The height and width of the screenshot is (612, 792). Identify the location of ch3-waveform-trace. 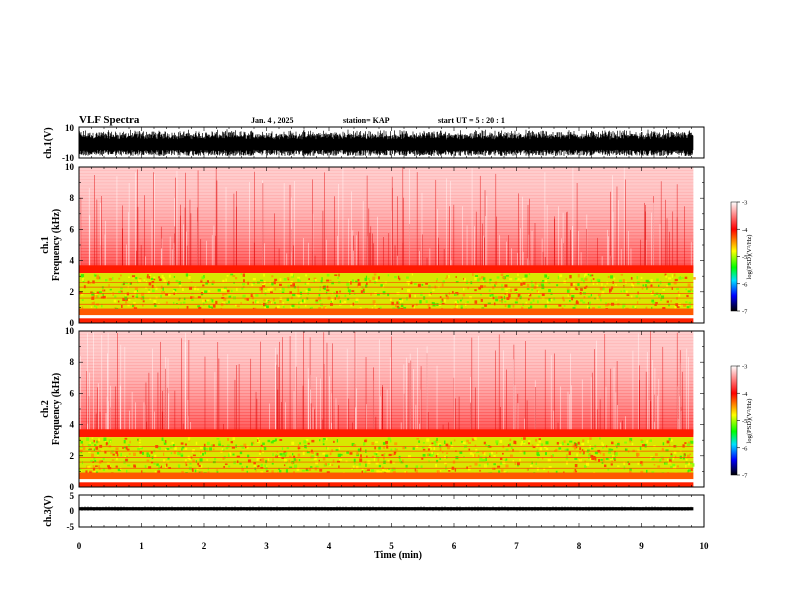
(386, 509).